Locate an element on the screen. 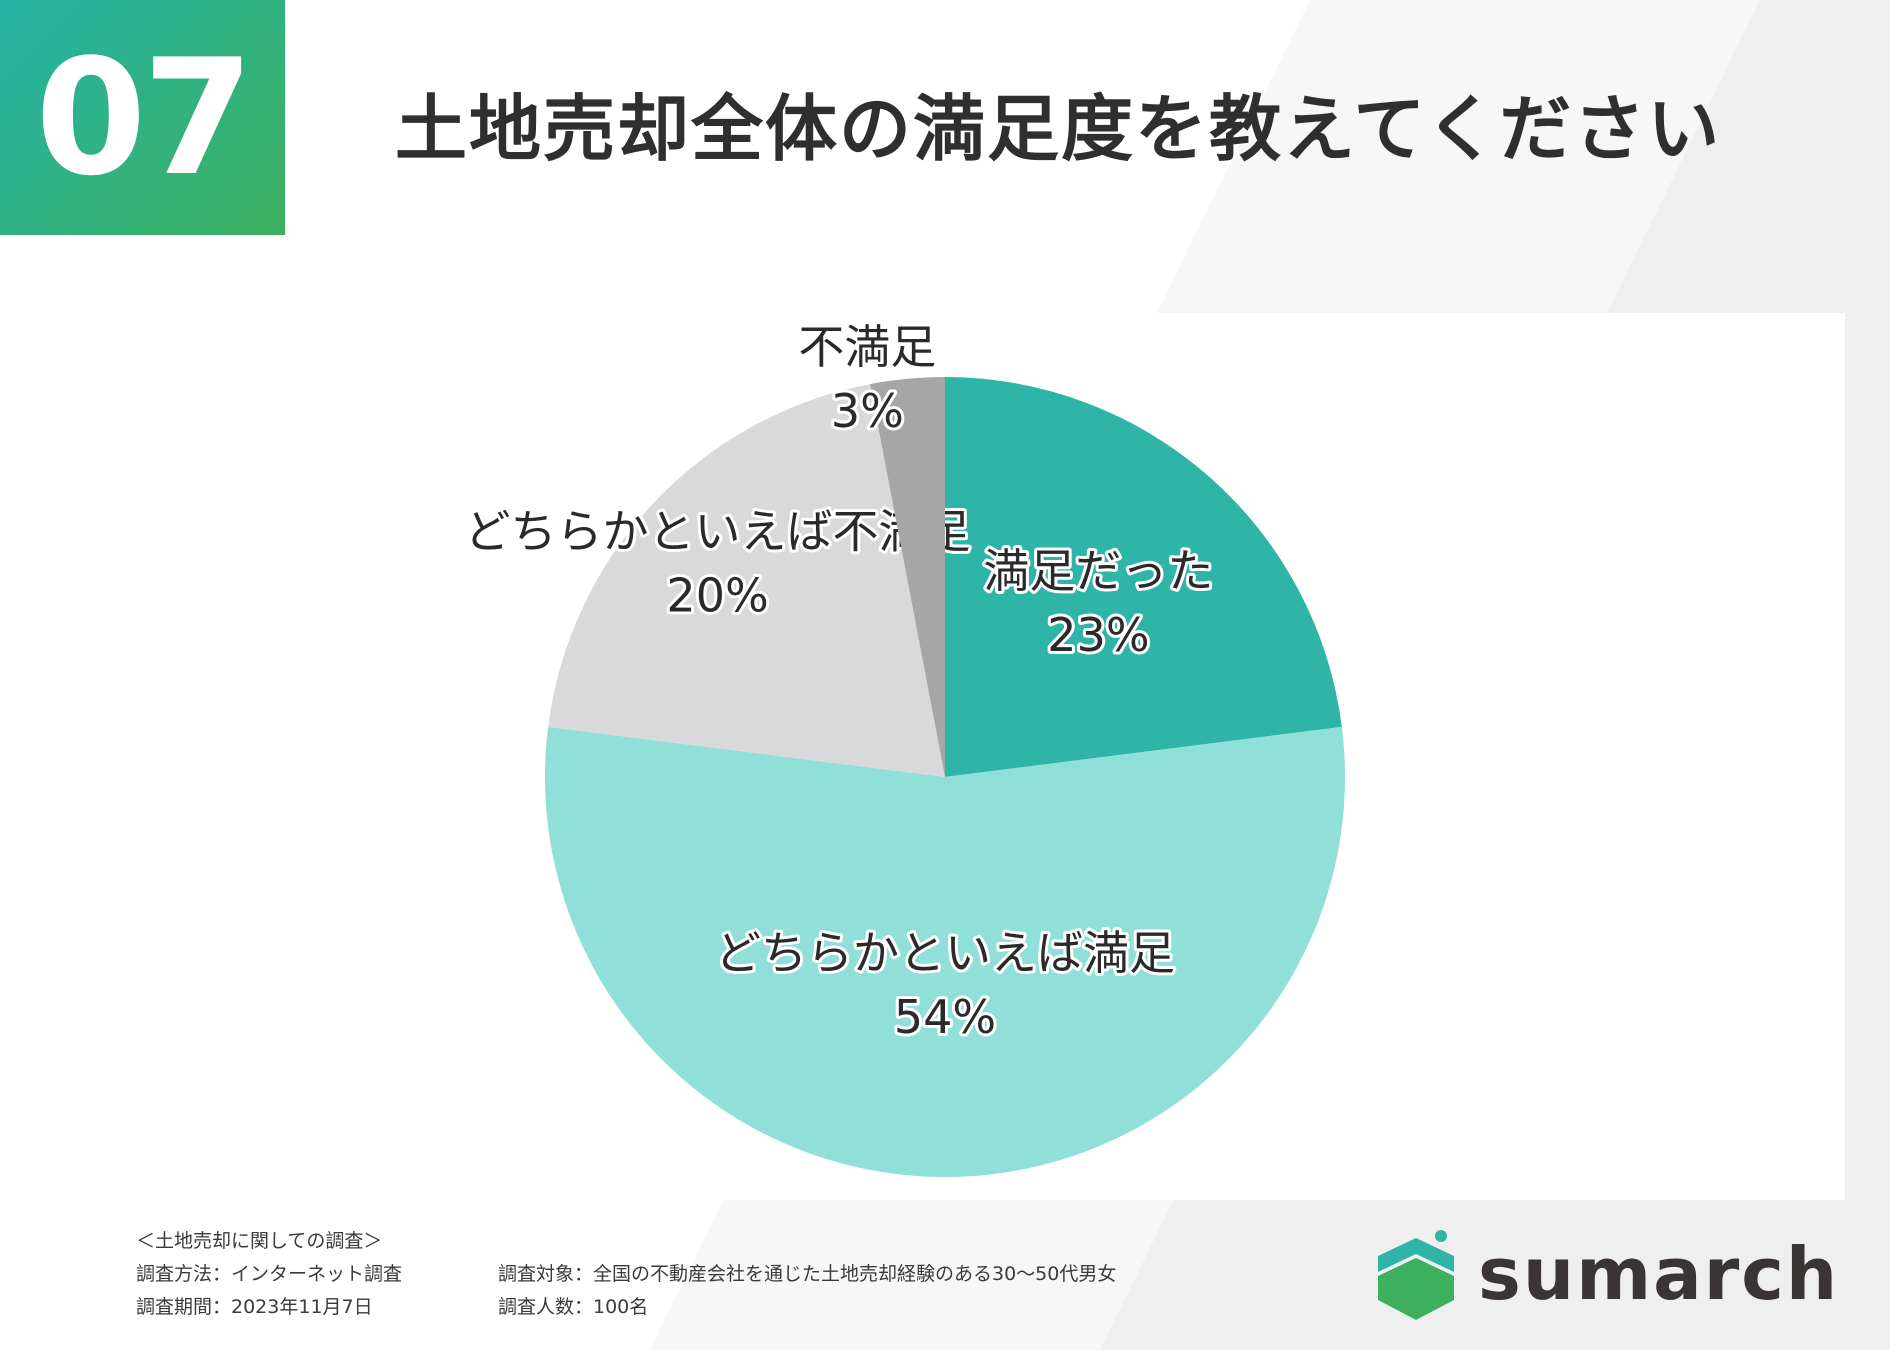  survey-target: 調査対象：全国の不動産会社を通じた土地売却経験のある30〜50代男女 is located at coordinates (807, 1274).